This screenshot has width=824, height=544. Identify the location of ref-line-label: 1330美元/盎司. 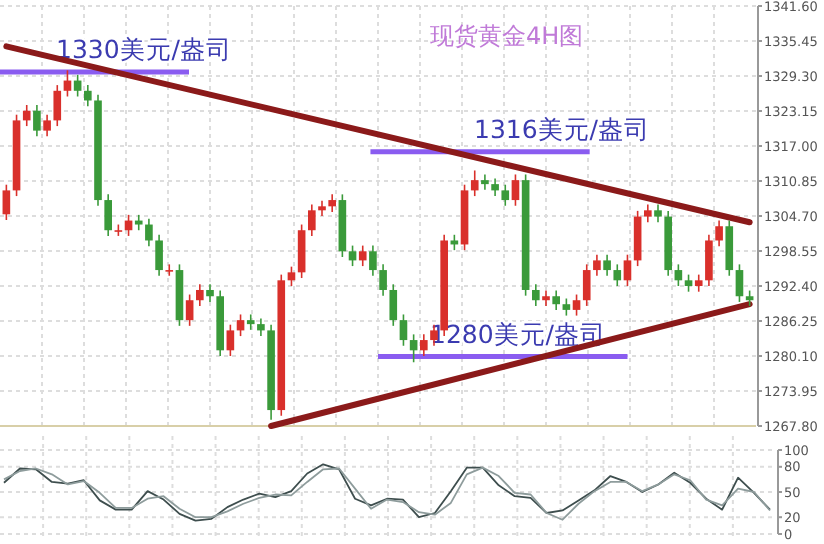
(144, 49).